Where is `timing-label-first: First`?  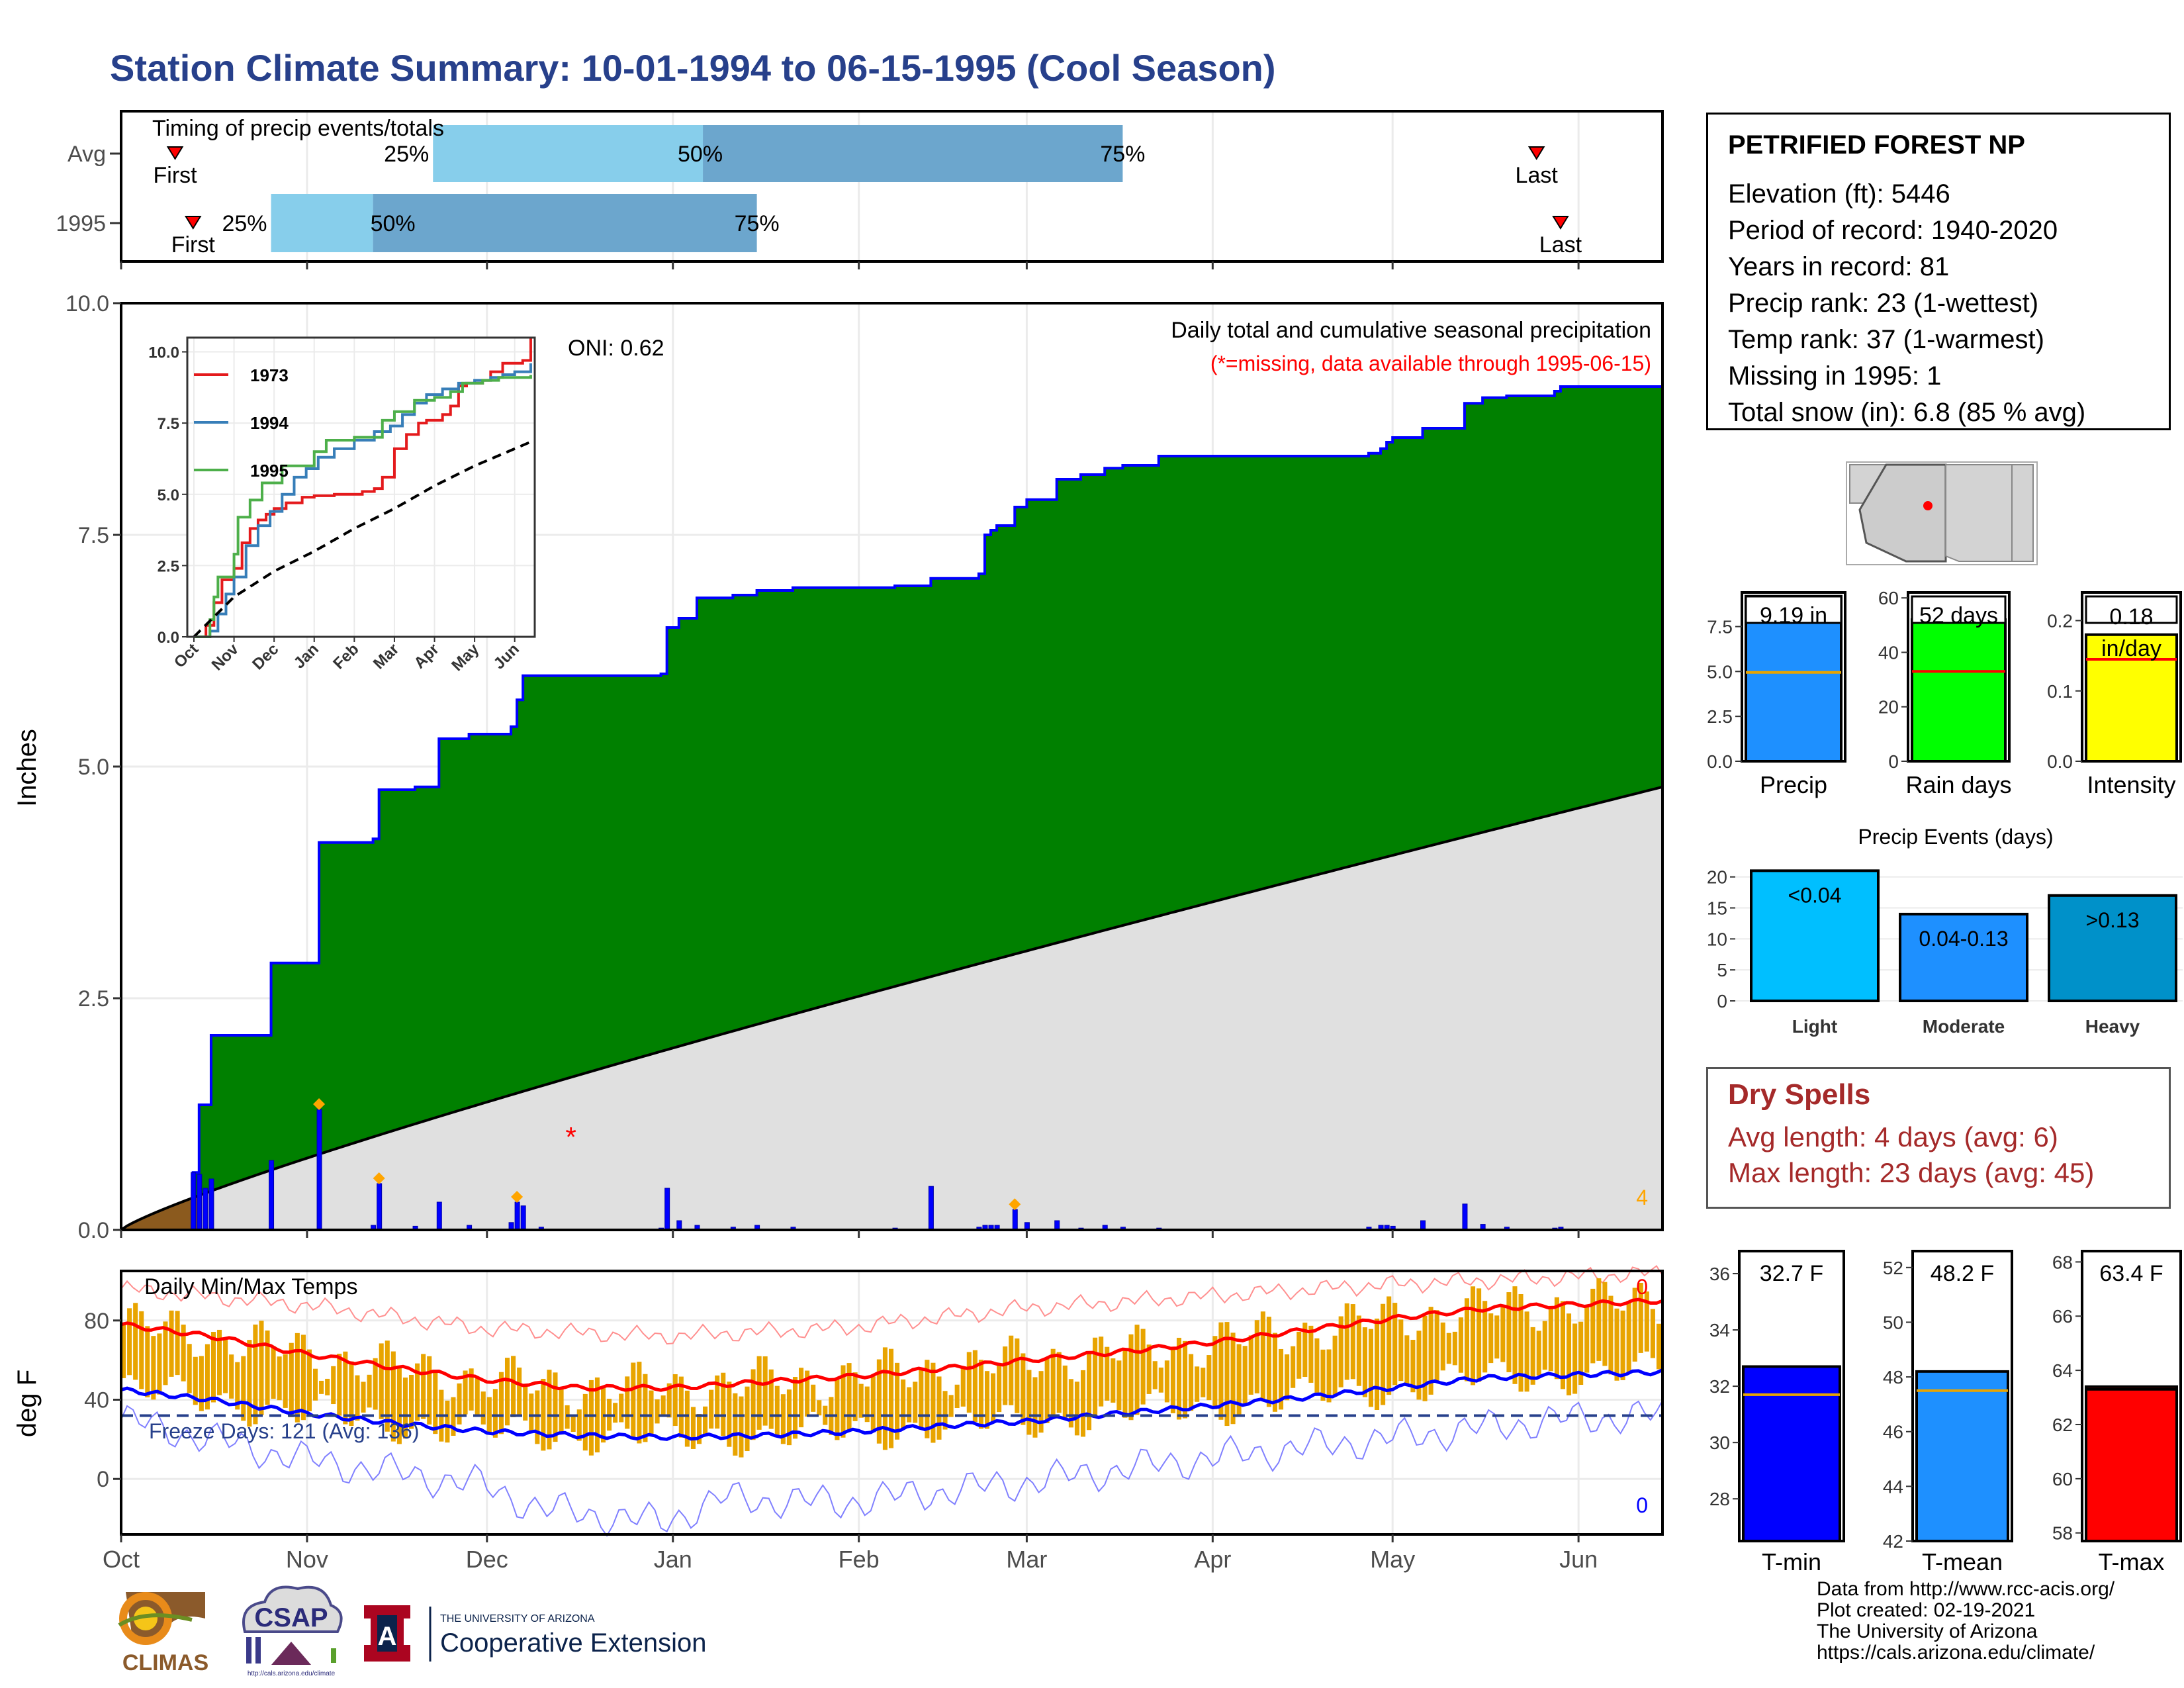 timing-label-first: First is located at coordinates (176, 175).